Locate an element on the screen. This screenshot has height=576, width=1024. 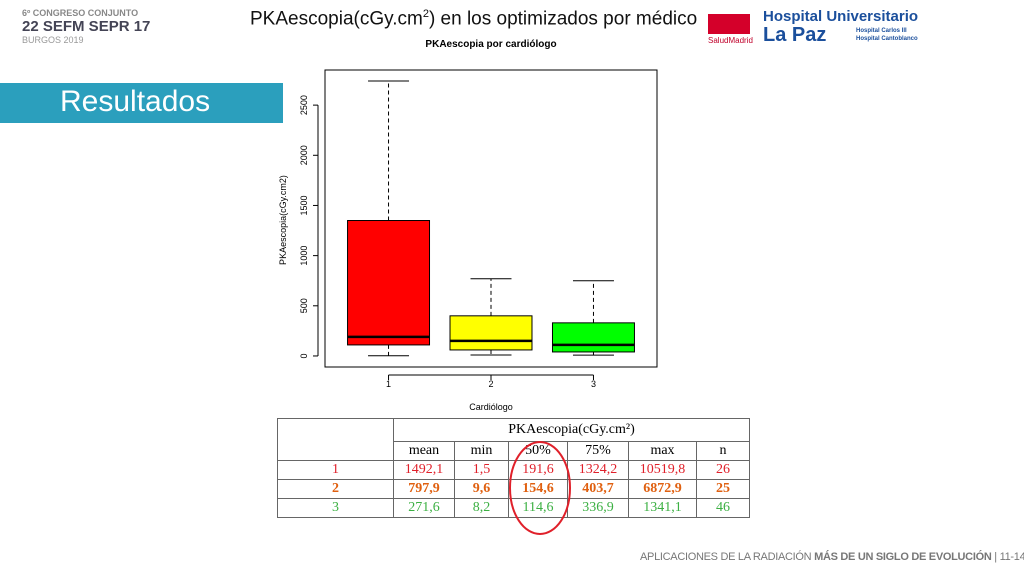
footer-text: 11-14 JUNIO 2019 is located at coordinates (1011, 557).